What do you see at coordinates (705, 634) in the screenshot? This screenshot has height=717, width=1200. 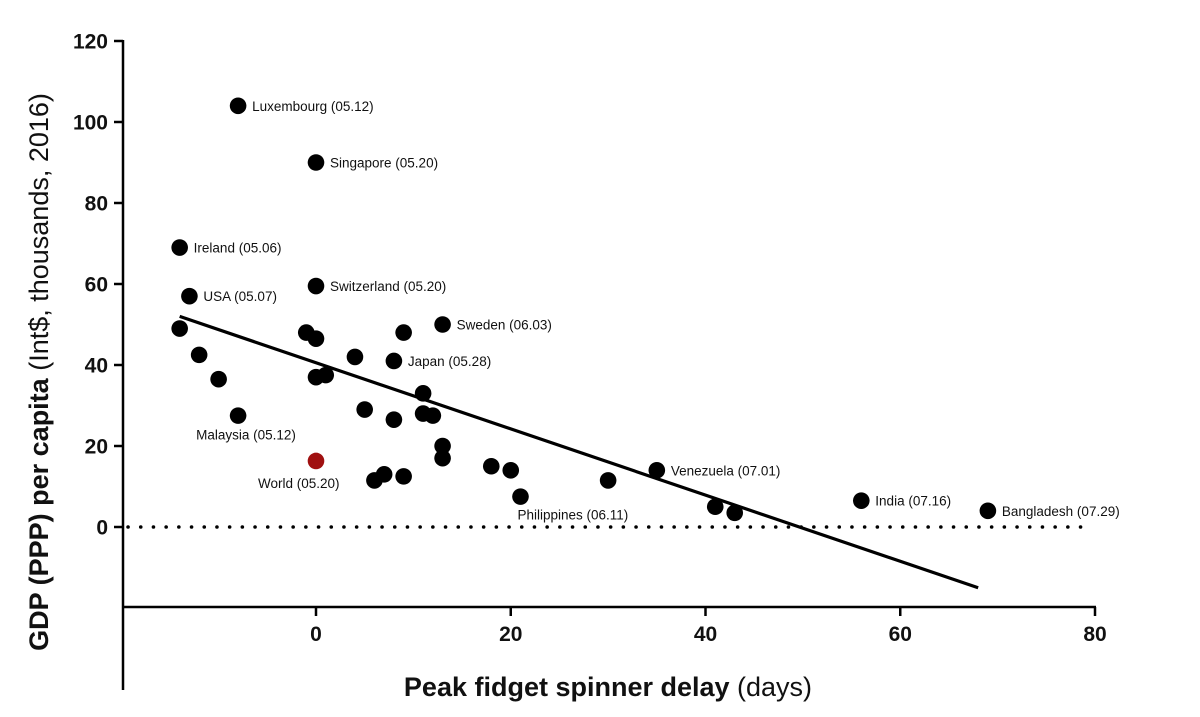 I see `x-tick-label: 40` at bounding box center [705, 634].